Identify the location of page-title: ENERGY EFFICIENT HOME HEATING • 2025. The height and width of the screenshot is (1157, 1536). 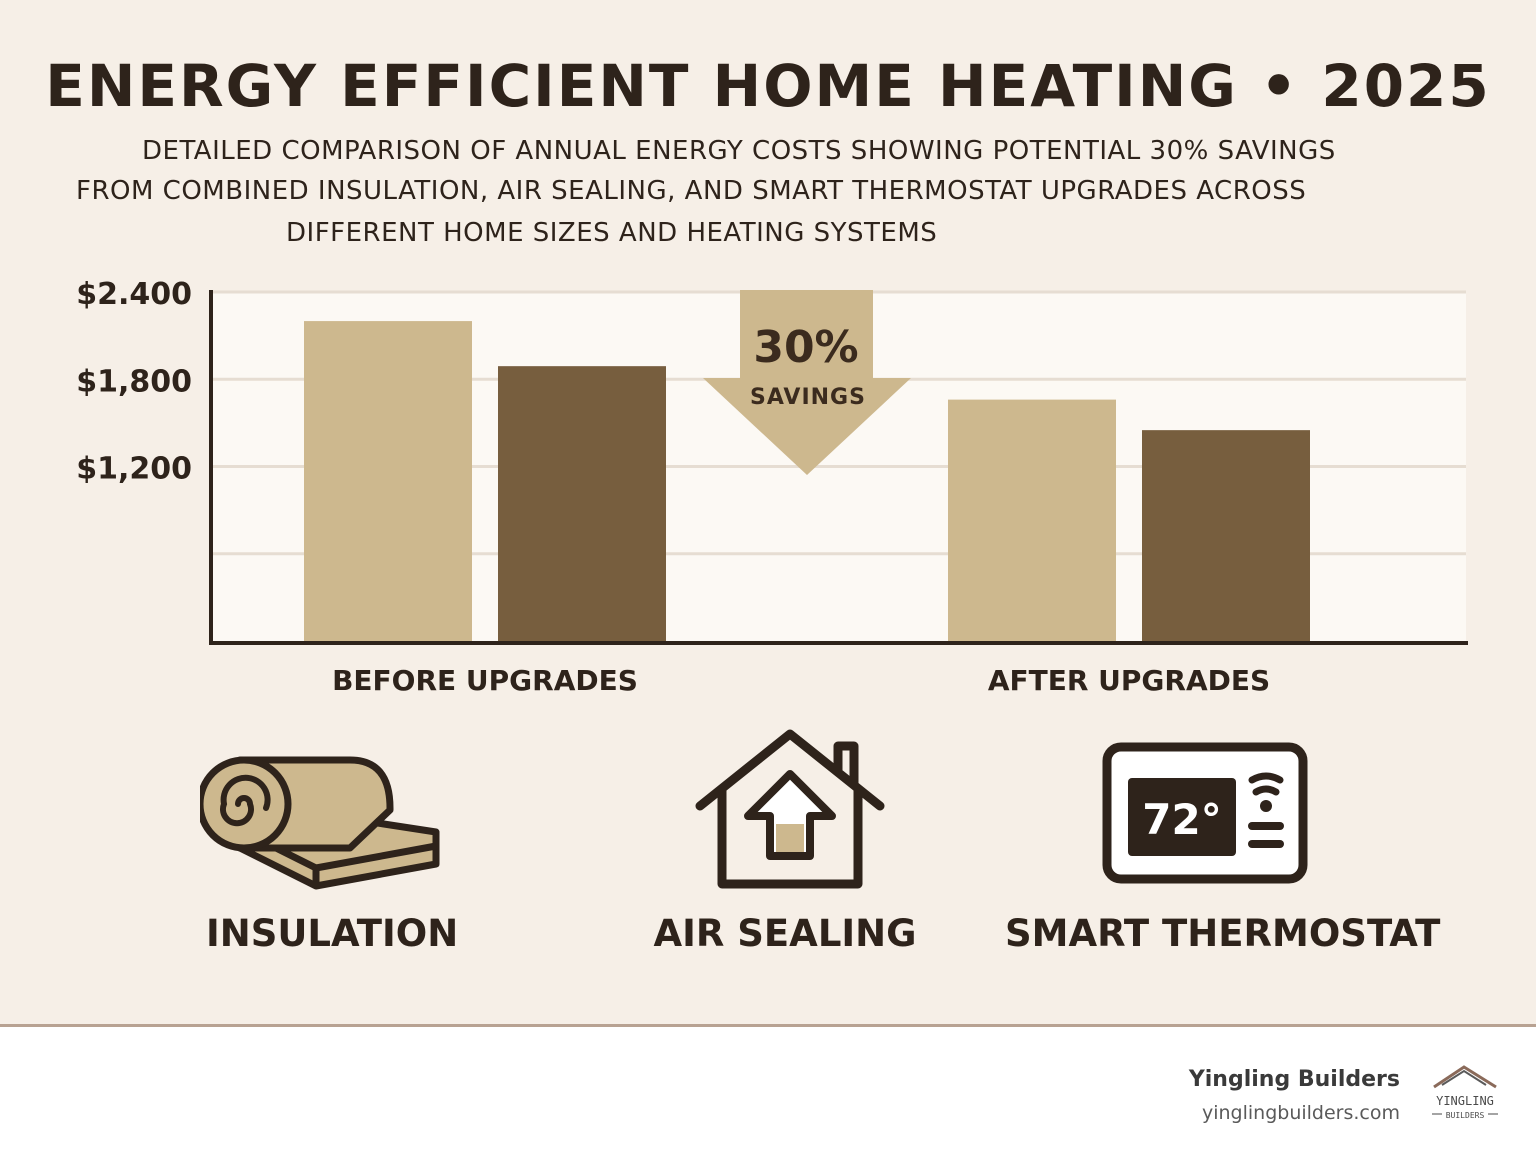
(768, 86).